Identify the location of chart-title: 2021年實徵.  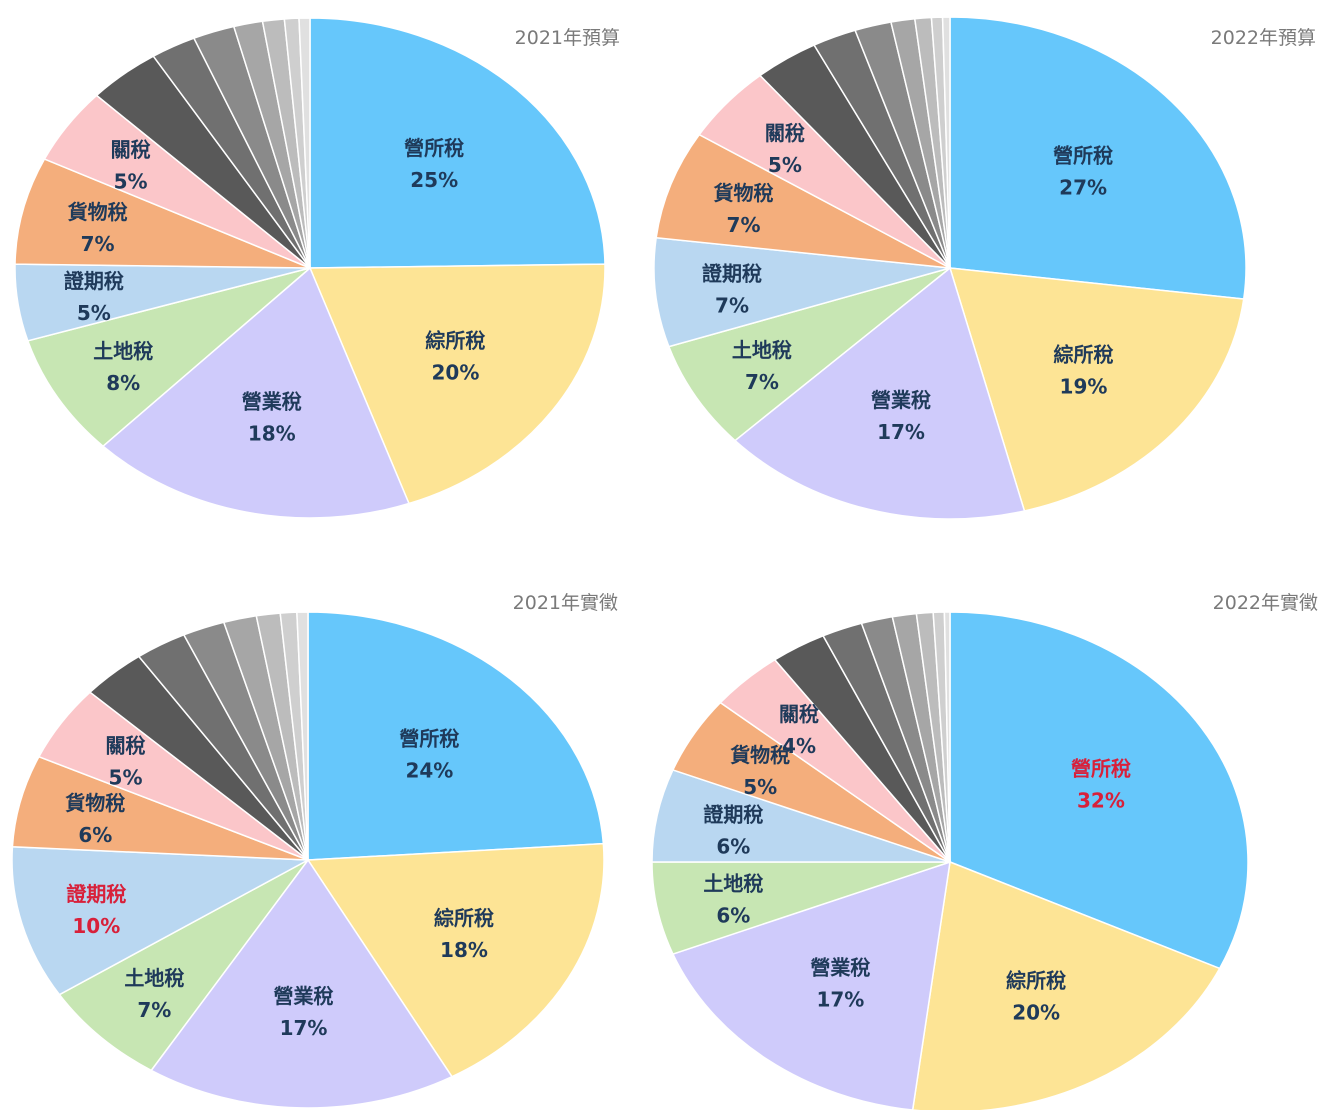
(565, 603).